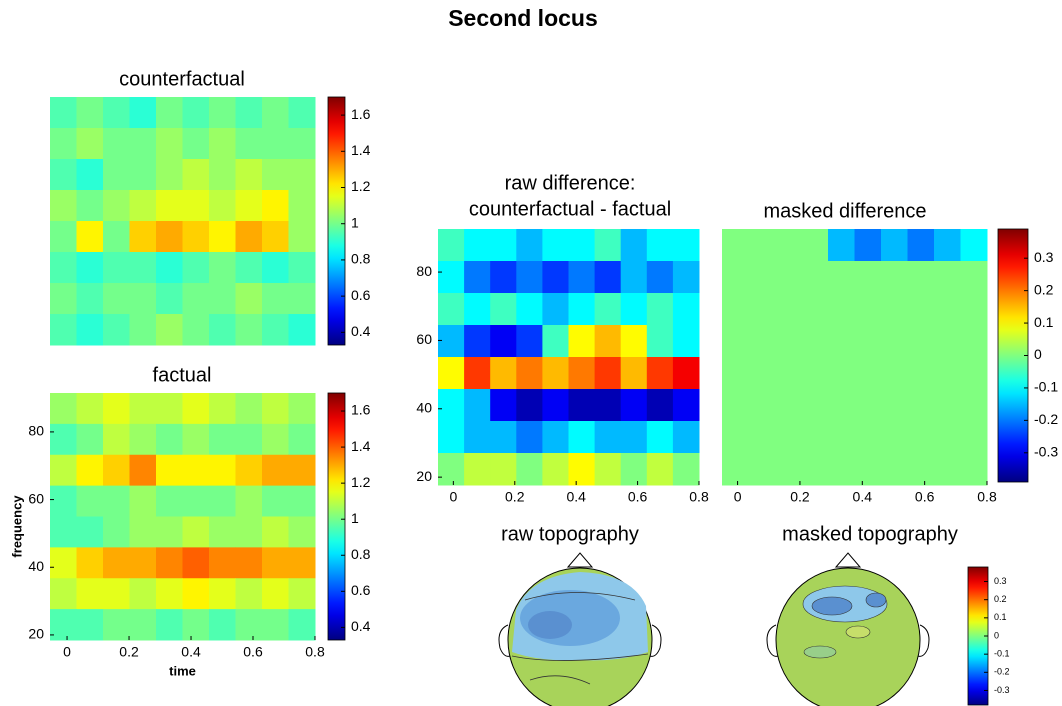 This screenshot has height=706, width=1062. I want to click on panel-title: counterfactual - factual, so click(570, 209).